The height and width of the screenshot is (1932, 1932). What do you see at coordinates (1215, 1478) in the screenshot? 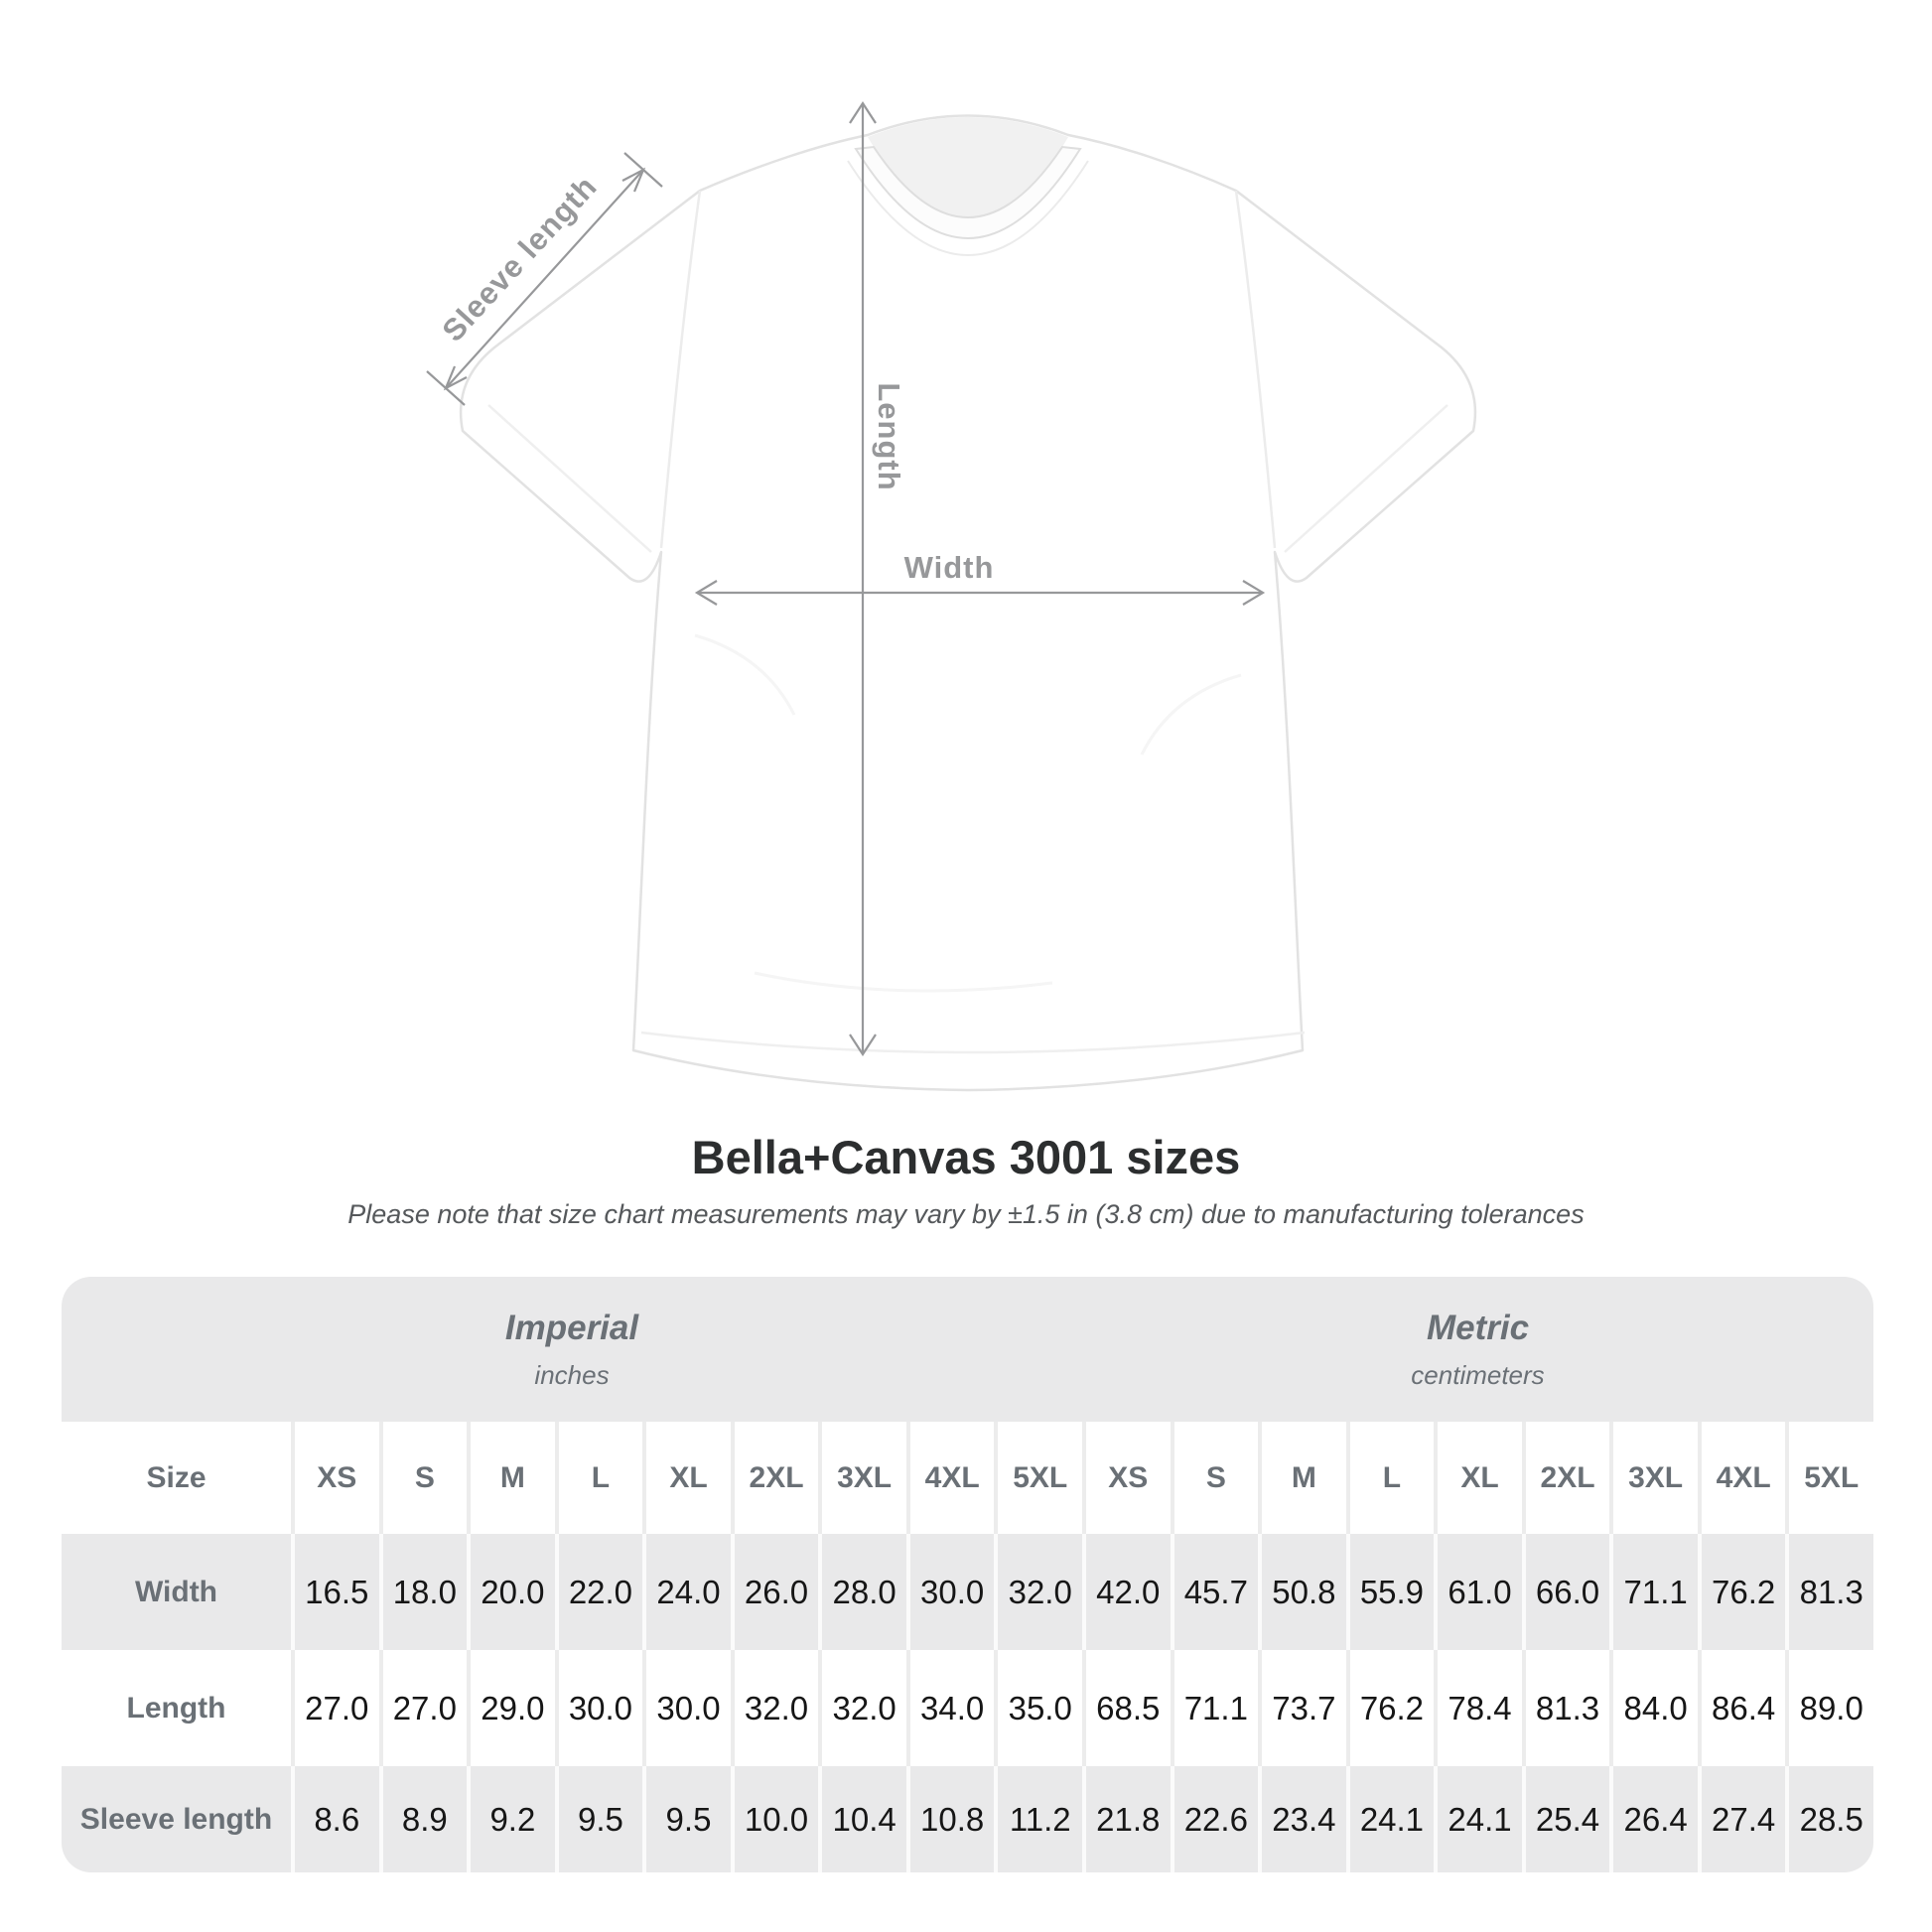
I see `size-col-header: S` at bounding box center [1215, 1478].